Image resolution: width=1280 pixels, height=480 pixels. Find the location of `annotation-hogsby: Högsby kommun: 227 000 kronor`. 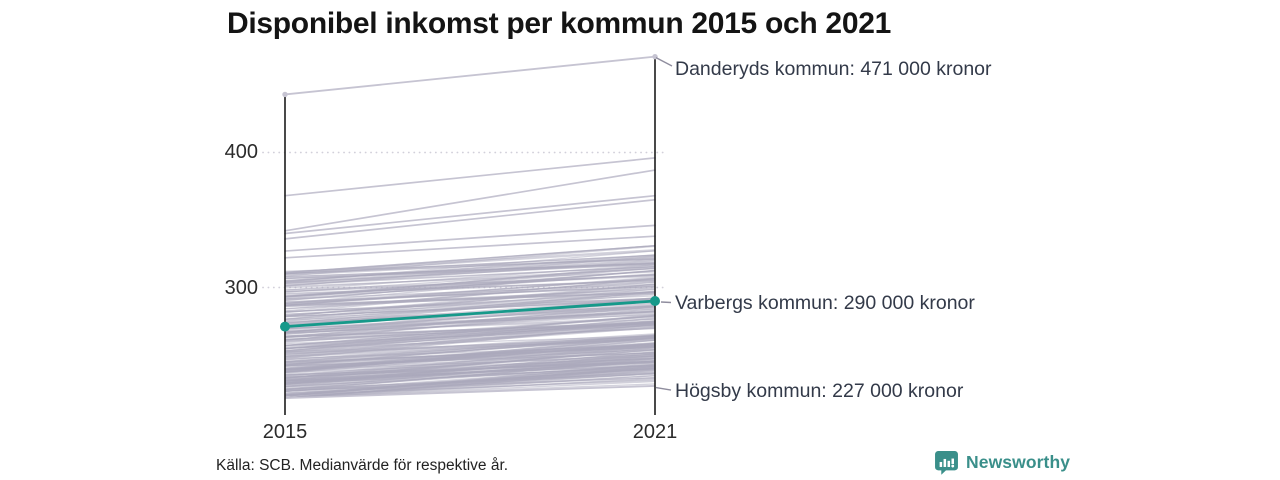

annotation-hogsby: Högsby kommun: 227 000 kronor is located at coordinates (819, 391).